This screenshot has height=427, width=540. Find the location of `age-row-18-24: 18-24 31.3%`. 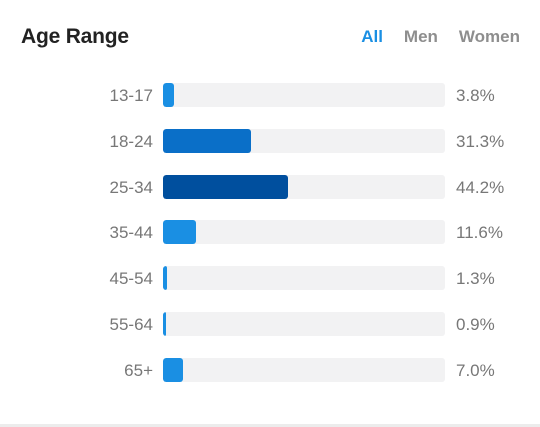

age-row-18-24: 18-24 31.3% is located at coordinates (270, 141).